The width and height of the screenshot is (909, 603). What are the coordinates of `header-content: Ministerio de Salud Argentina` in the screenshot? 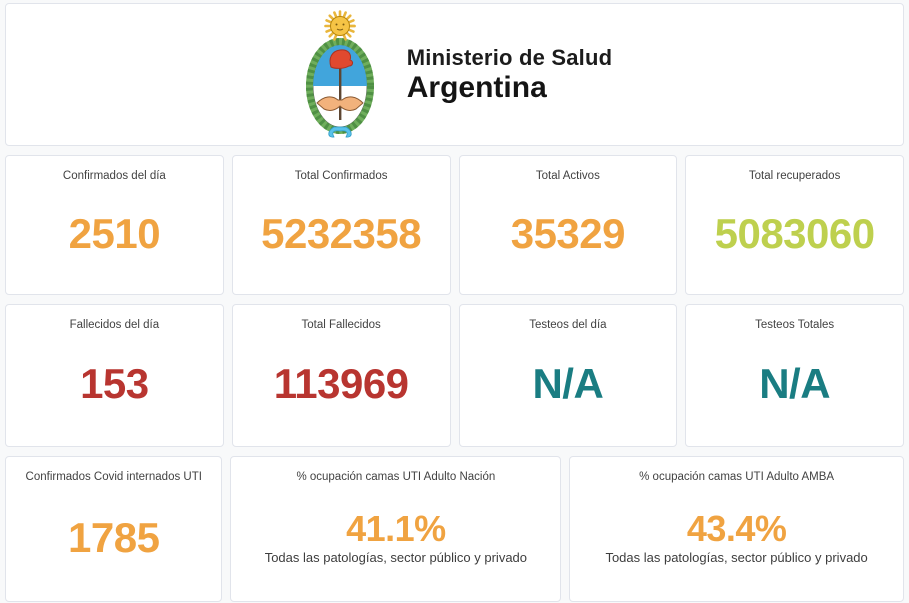 It's located at (455, 74).